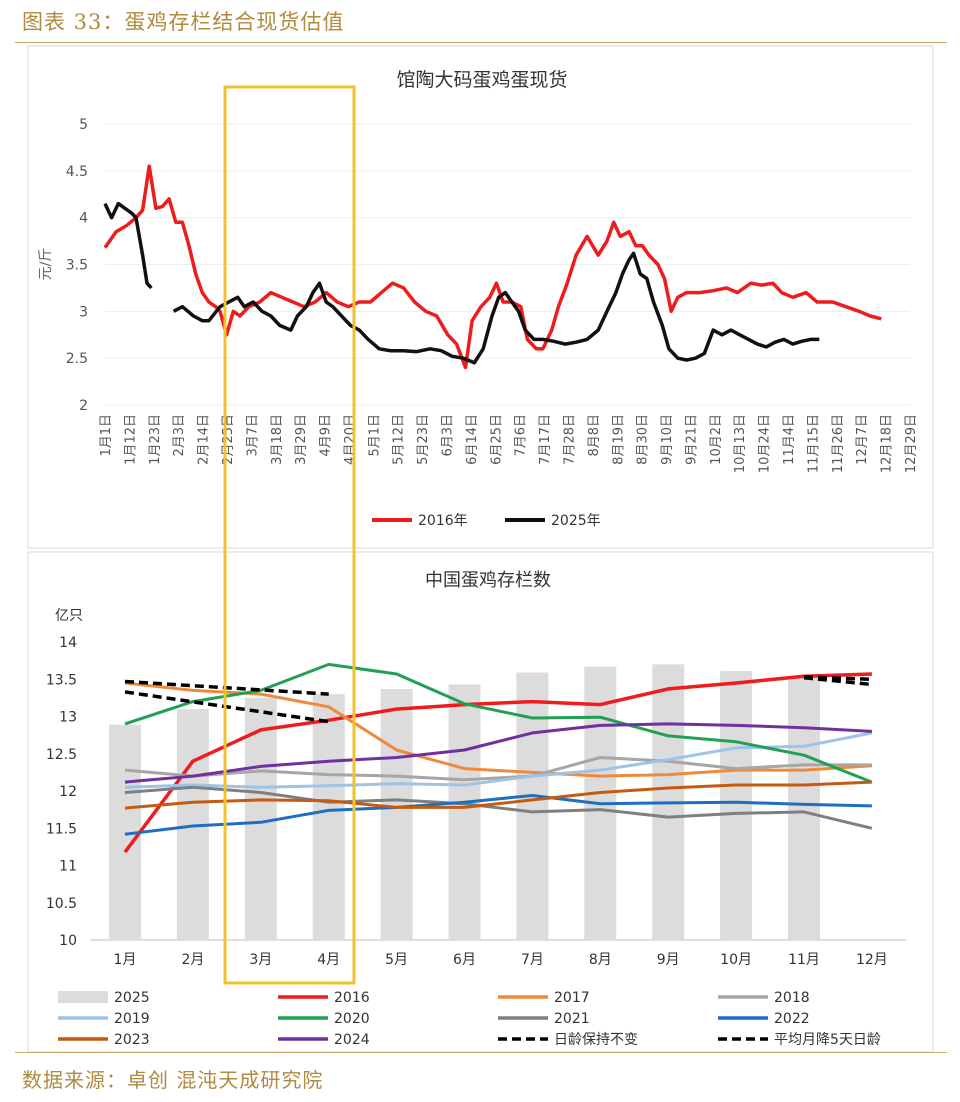  I want to click on x-tick-label: 2月, so click(192, 960).